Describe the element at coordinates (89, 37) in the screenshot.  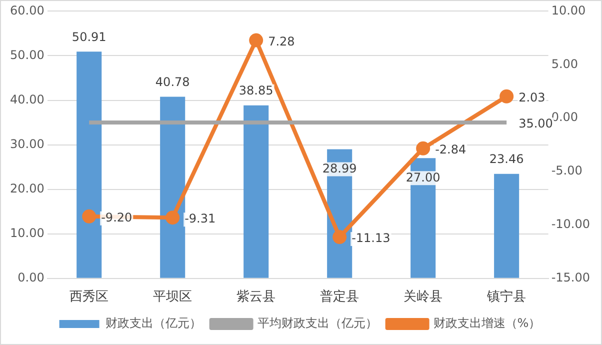
I see `data-label: 50.91` at that location.